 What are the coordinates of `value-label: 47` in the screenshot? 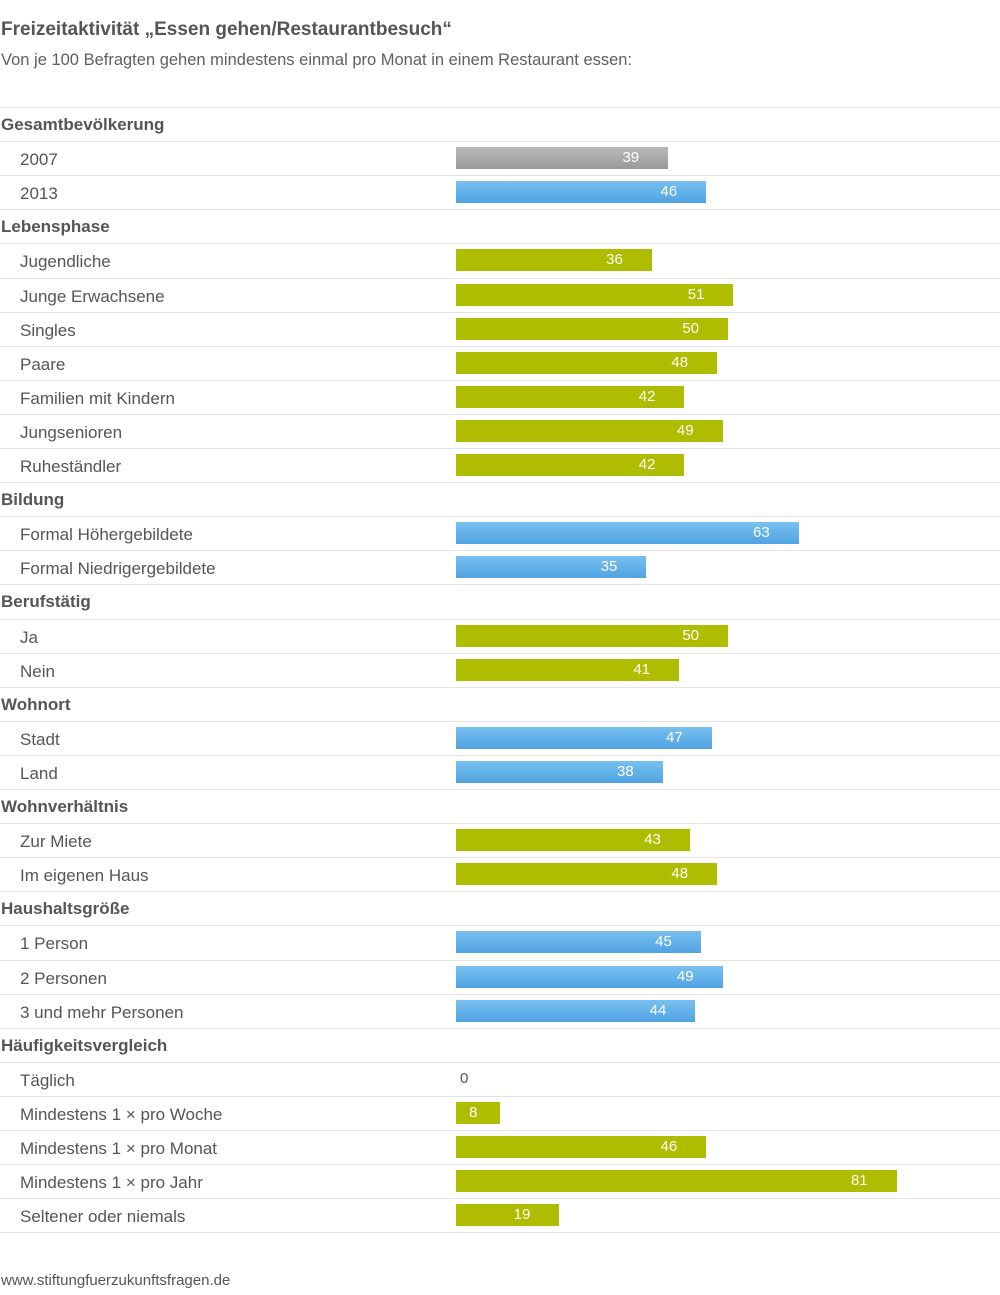 It's located at (674, 737).